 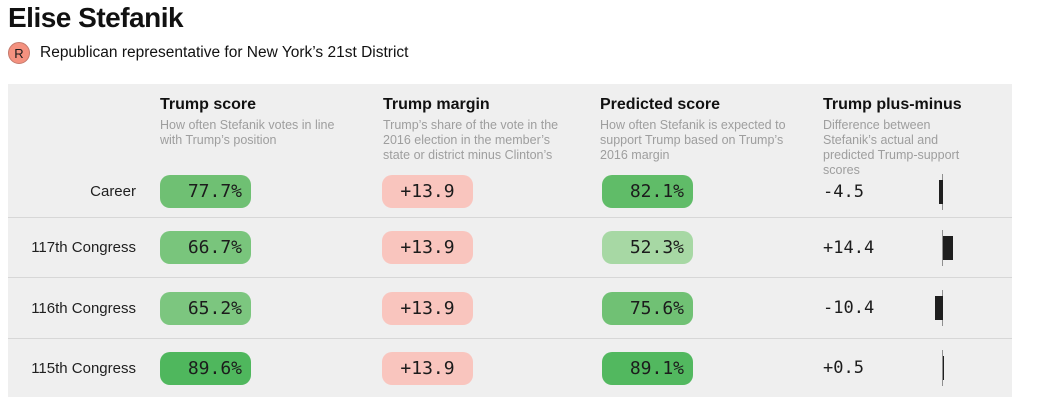 What do you see at coordinates (843, 368) in the screenshot?
I see `plus-minus-value: +0.5` at bounding box center [843, 368].